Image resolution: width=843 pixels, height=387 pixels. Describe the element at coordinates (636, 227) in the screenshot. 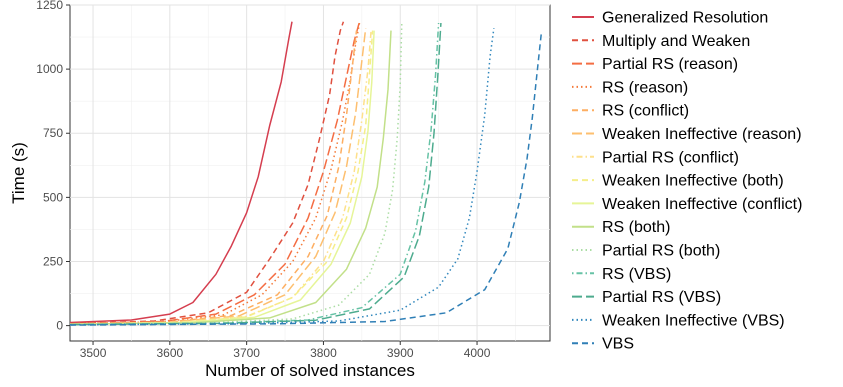

I see `legend-label: RS (both)` at that location.